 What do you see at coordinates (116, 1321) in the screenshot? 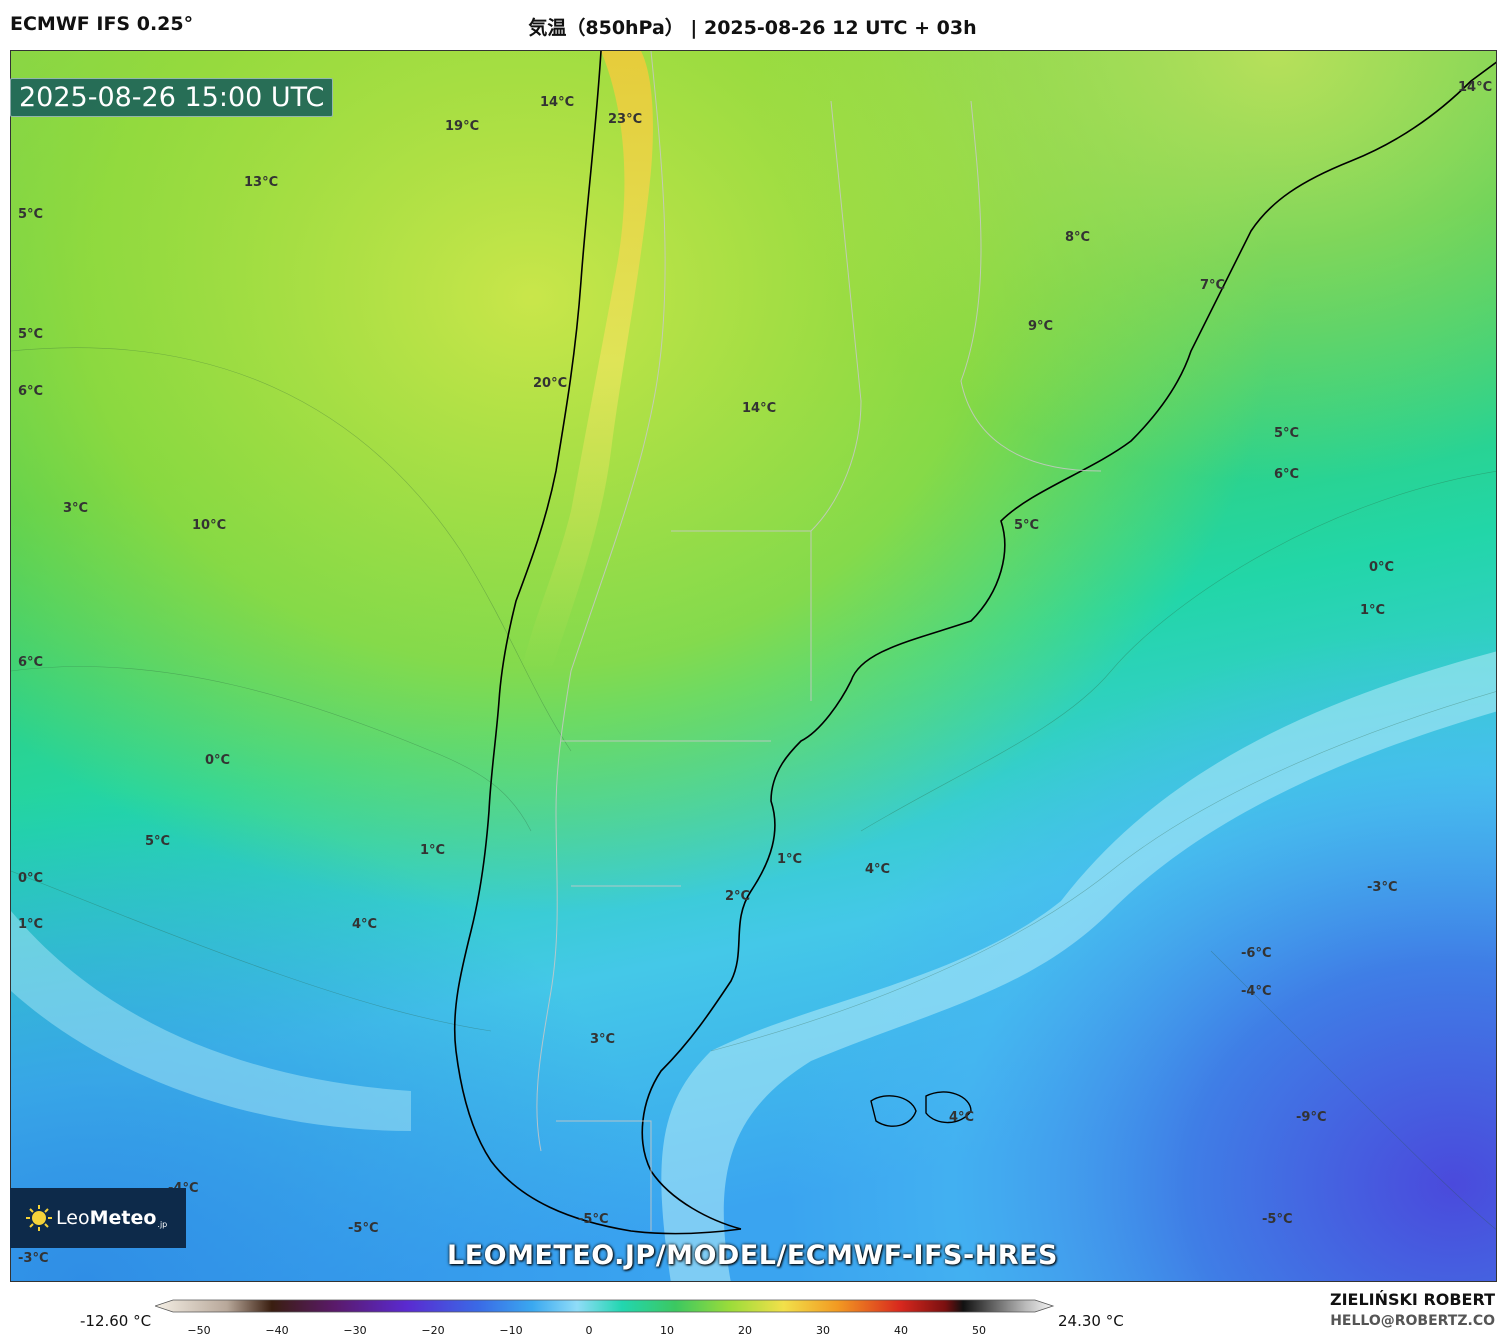
I see `colorbar-min-label: -12.60 °C` at bounding box center [116, 1321].